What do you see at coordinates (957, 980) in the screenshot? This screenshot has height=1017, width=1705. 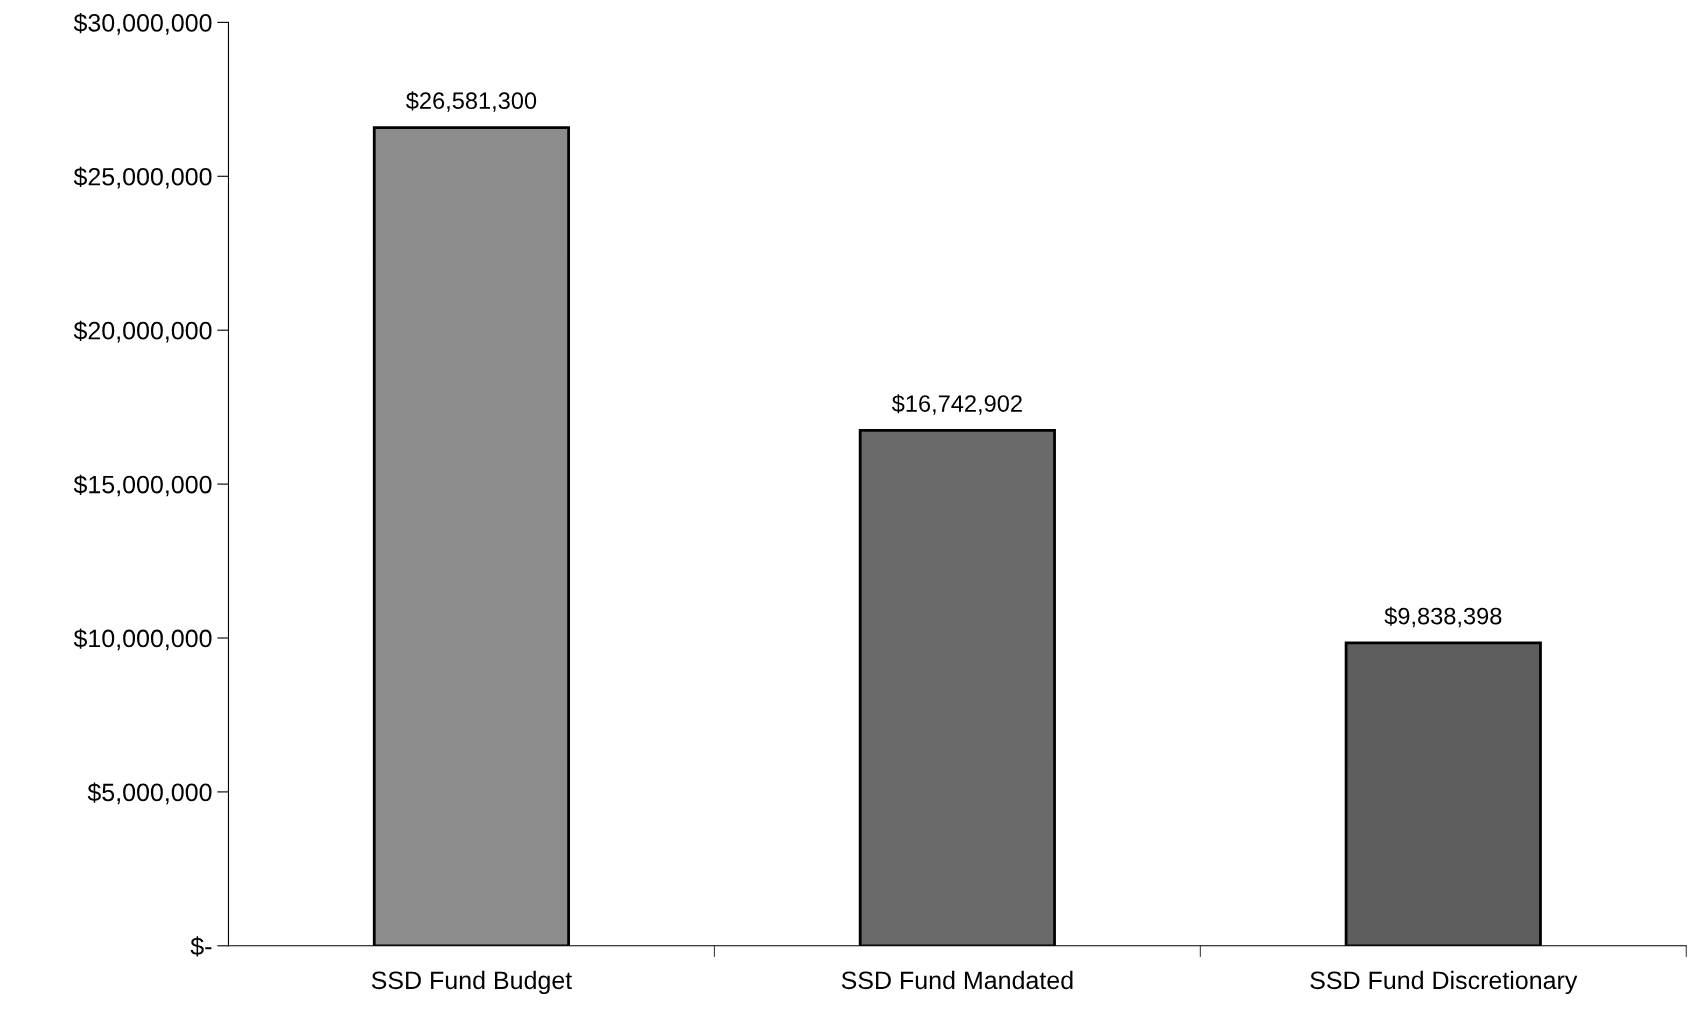 I see `x-tick-label: SSD Fund Mandated` at bounding box center [957, 980].